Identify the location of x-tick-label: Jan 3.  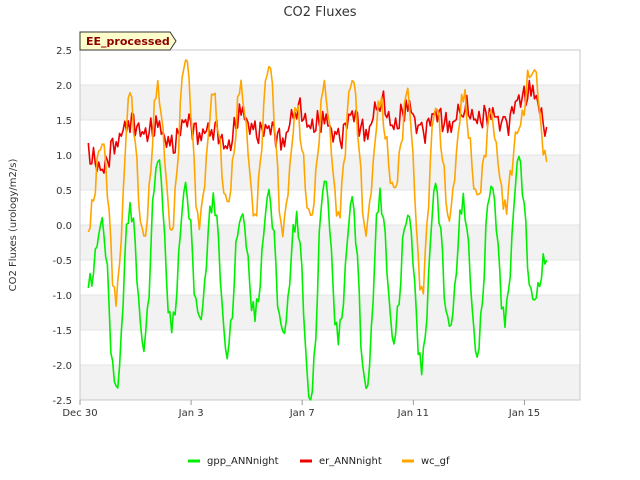
(191, 413).